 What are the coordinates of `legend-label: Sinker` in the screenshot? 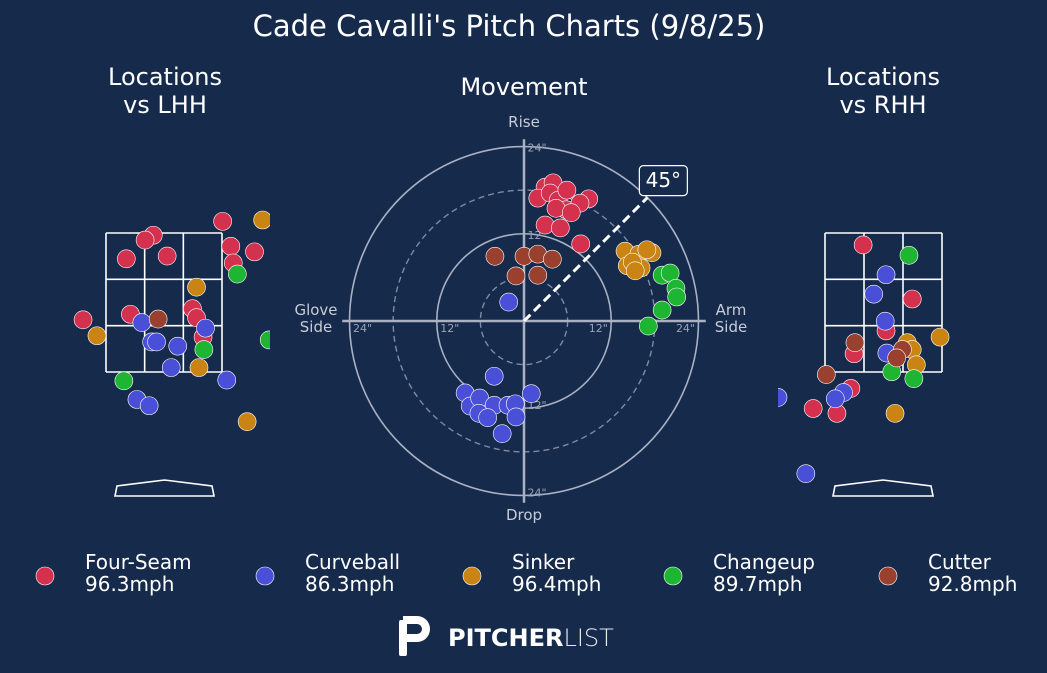 It's located at (543, 562).